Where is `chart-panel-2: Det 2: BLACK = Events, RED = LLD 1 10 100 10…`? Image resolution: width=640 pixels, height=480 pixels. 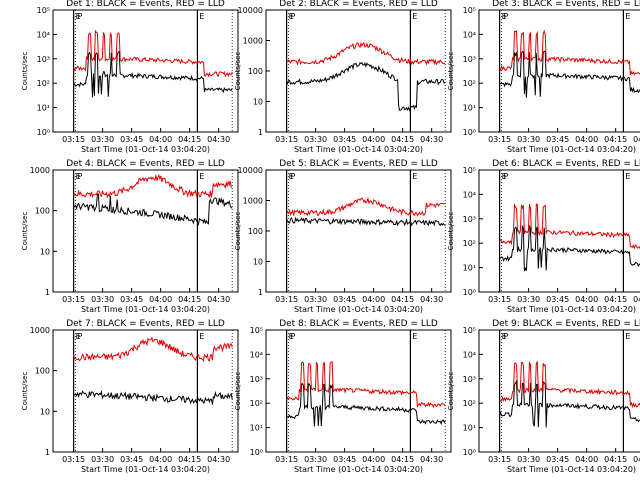 chart-panel-2: Det 2: BLACK = Events, RED = LLD 1 10 100 10… is located at coordinates (343, 77).